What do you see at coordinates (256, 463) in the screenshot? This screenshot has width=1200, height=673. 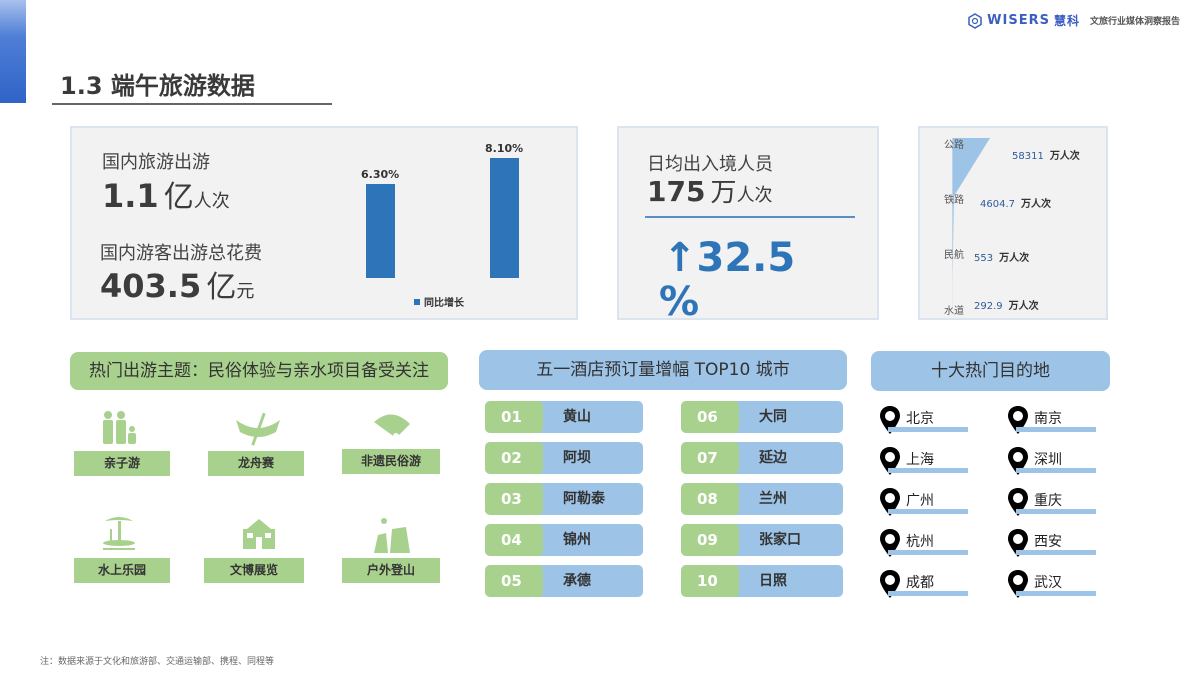 I see `theme-dragon-boat: 龙舟赛` at bounding box center [256, 463].